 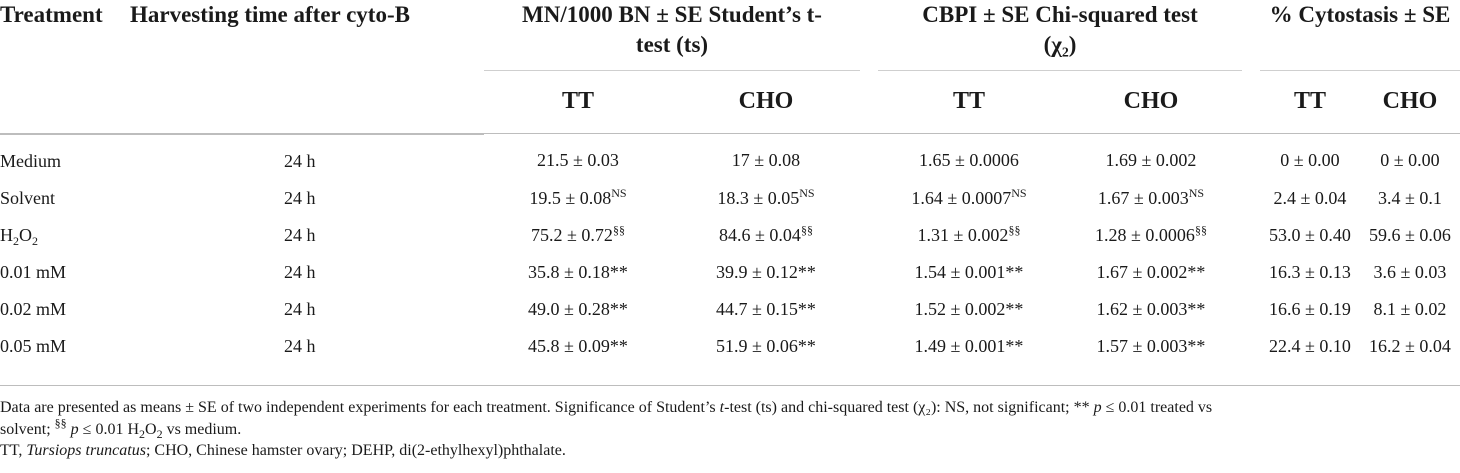 I want to click on cell-treatment: 0.05 mM, so click(x=33, y=345).